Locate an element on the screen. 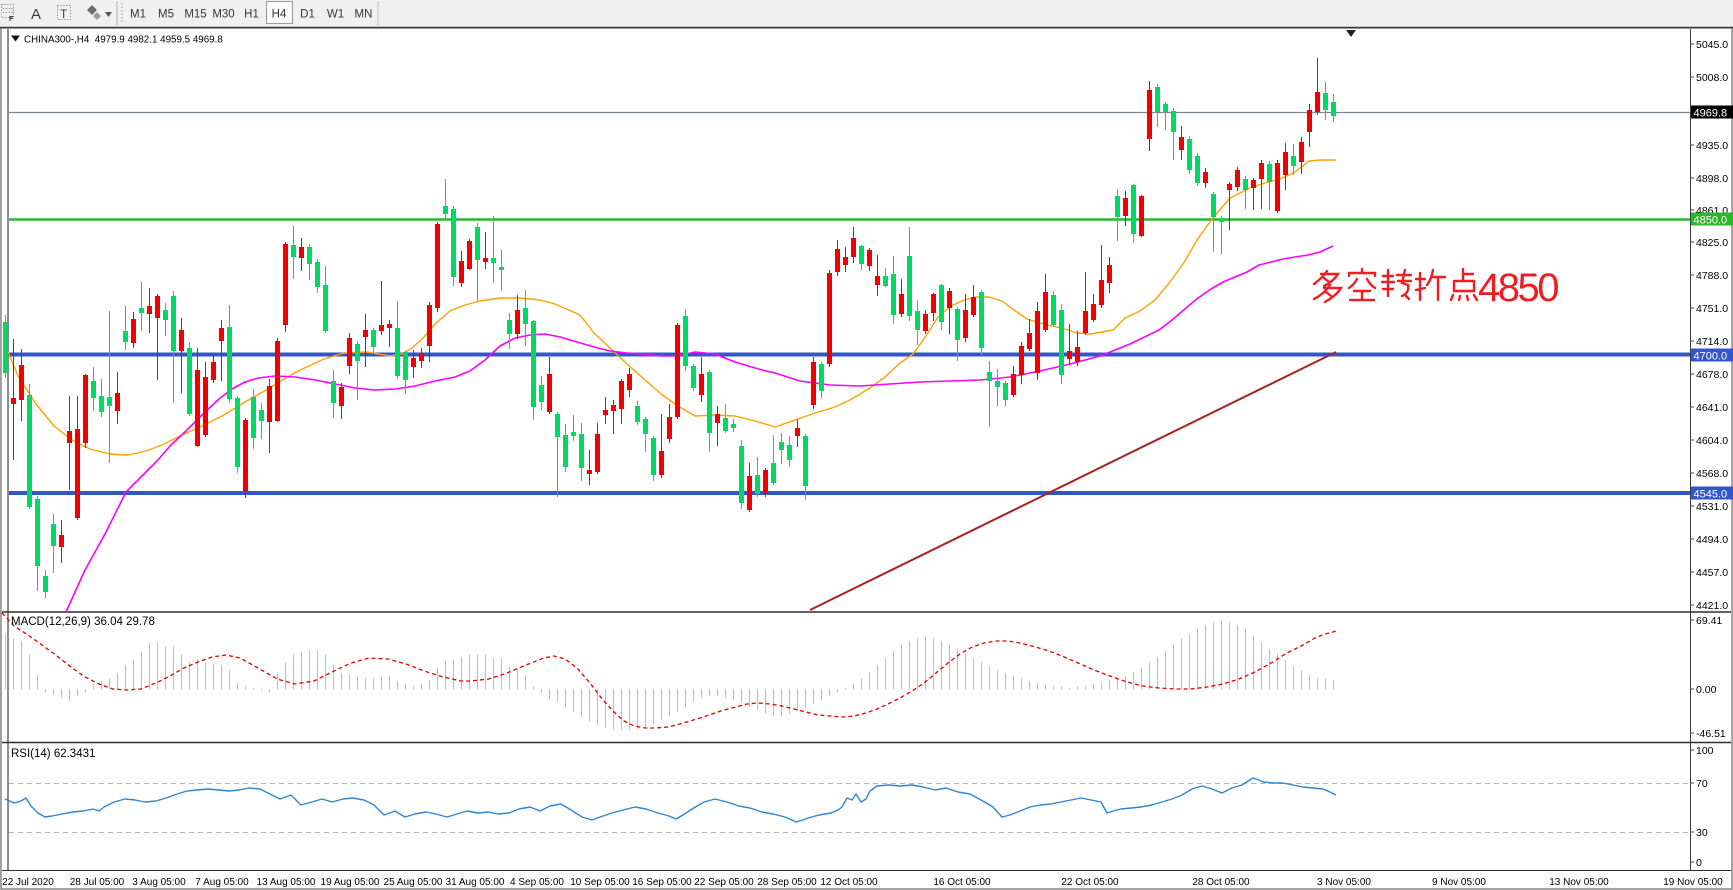 Image resolution: width=1733 pixels, height=890 pixels. svg-text: 28 Jul 05:00 is located at coordinates (97, 882).